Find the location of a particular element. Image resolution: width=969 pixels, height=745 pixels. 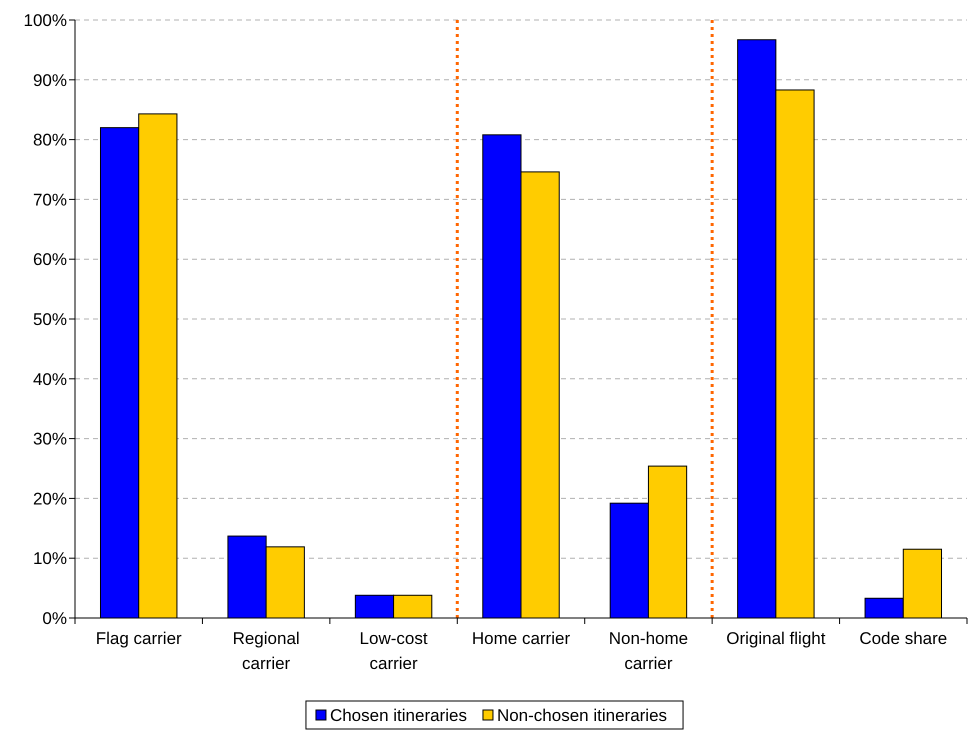

y-tick-label: 0% is located at coordinates (54, 618).